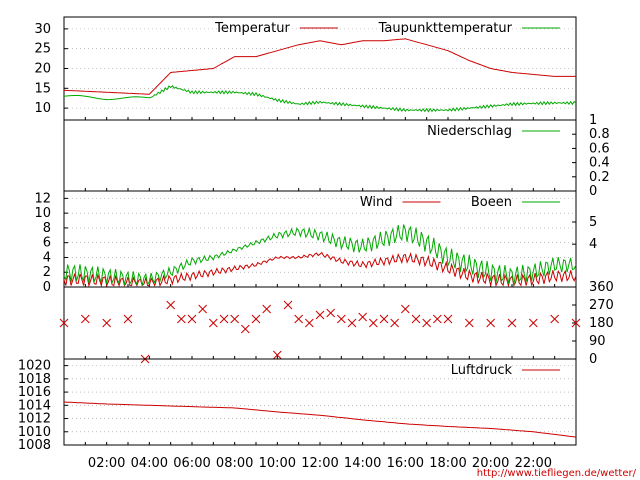  I want to click on y-right-tick-label: 4, so click(593, 244).